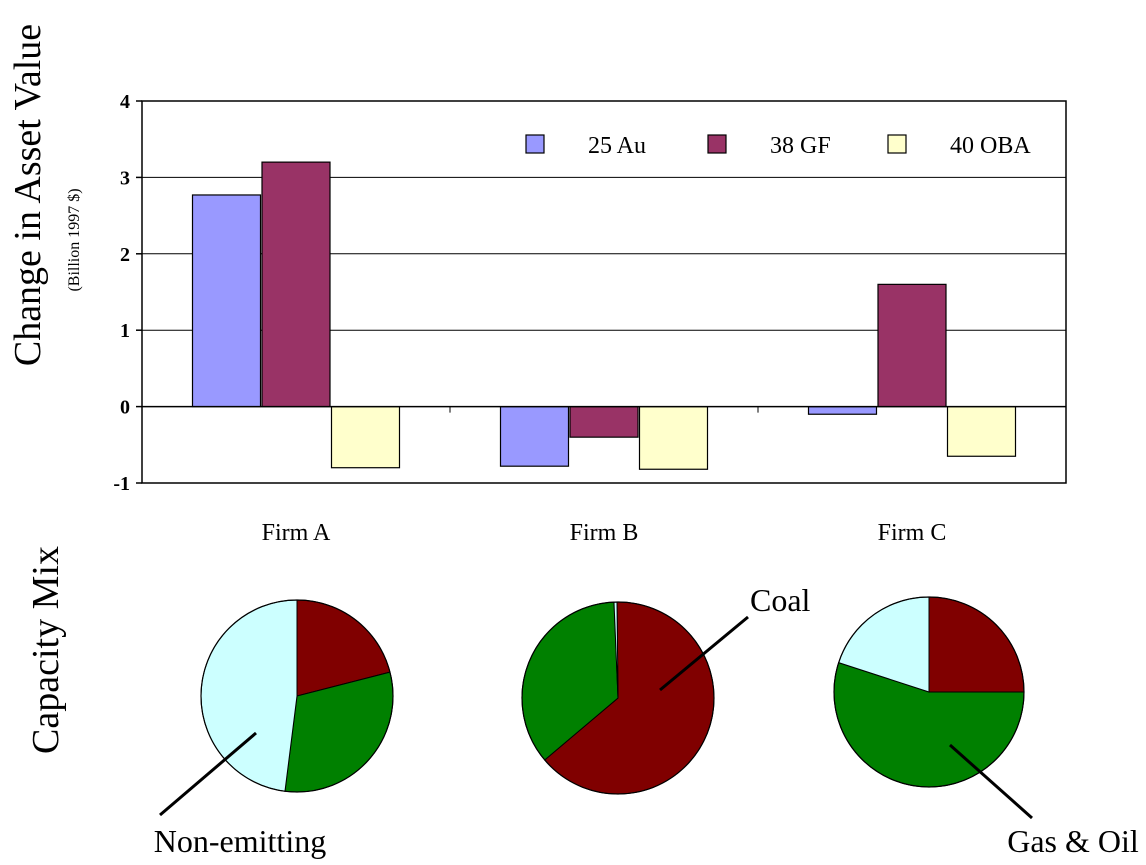 This screenshot has width=1146, height=865. What do you see at coordinates (990, 146) in the screenshot?
I see `legend-label-40-oba: 40 OBA` at bounding box center [990, 146].